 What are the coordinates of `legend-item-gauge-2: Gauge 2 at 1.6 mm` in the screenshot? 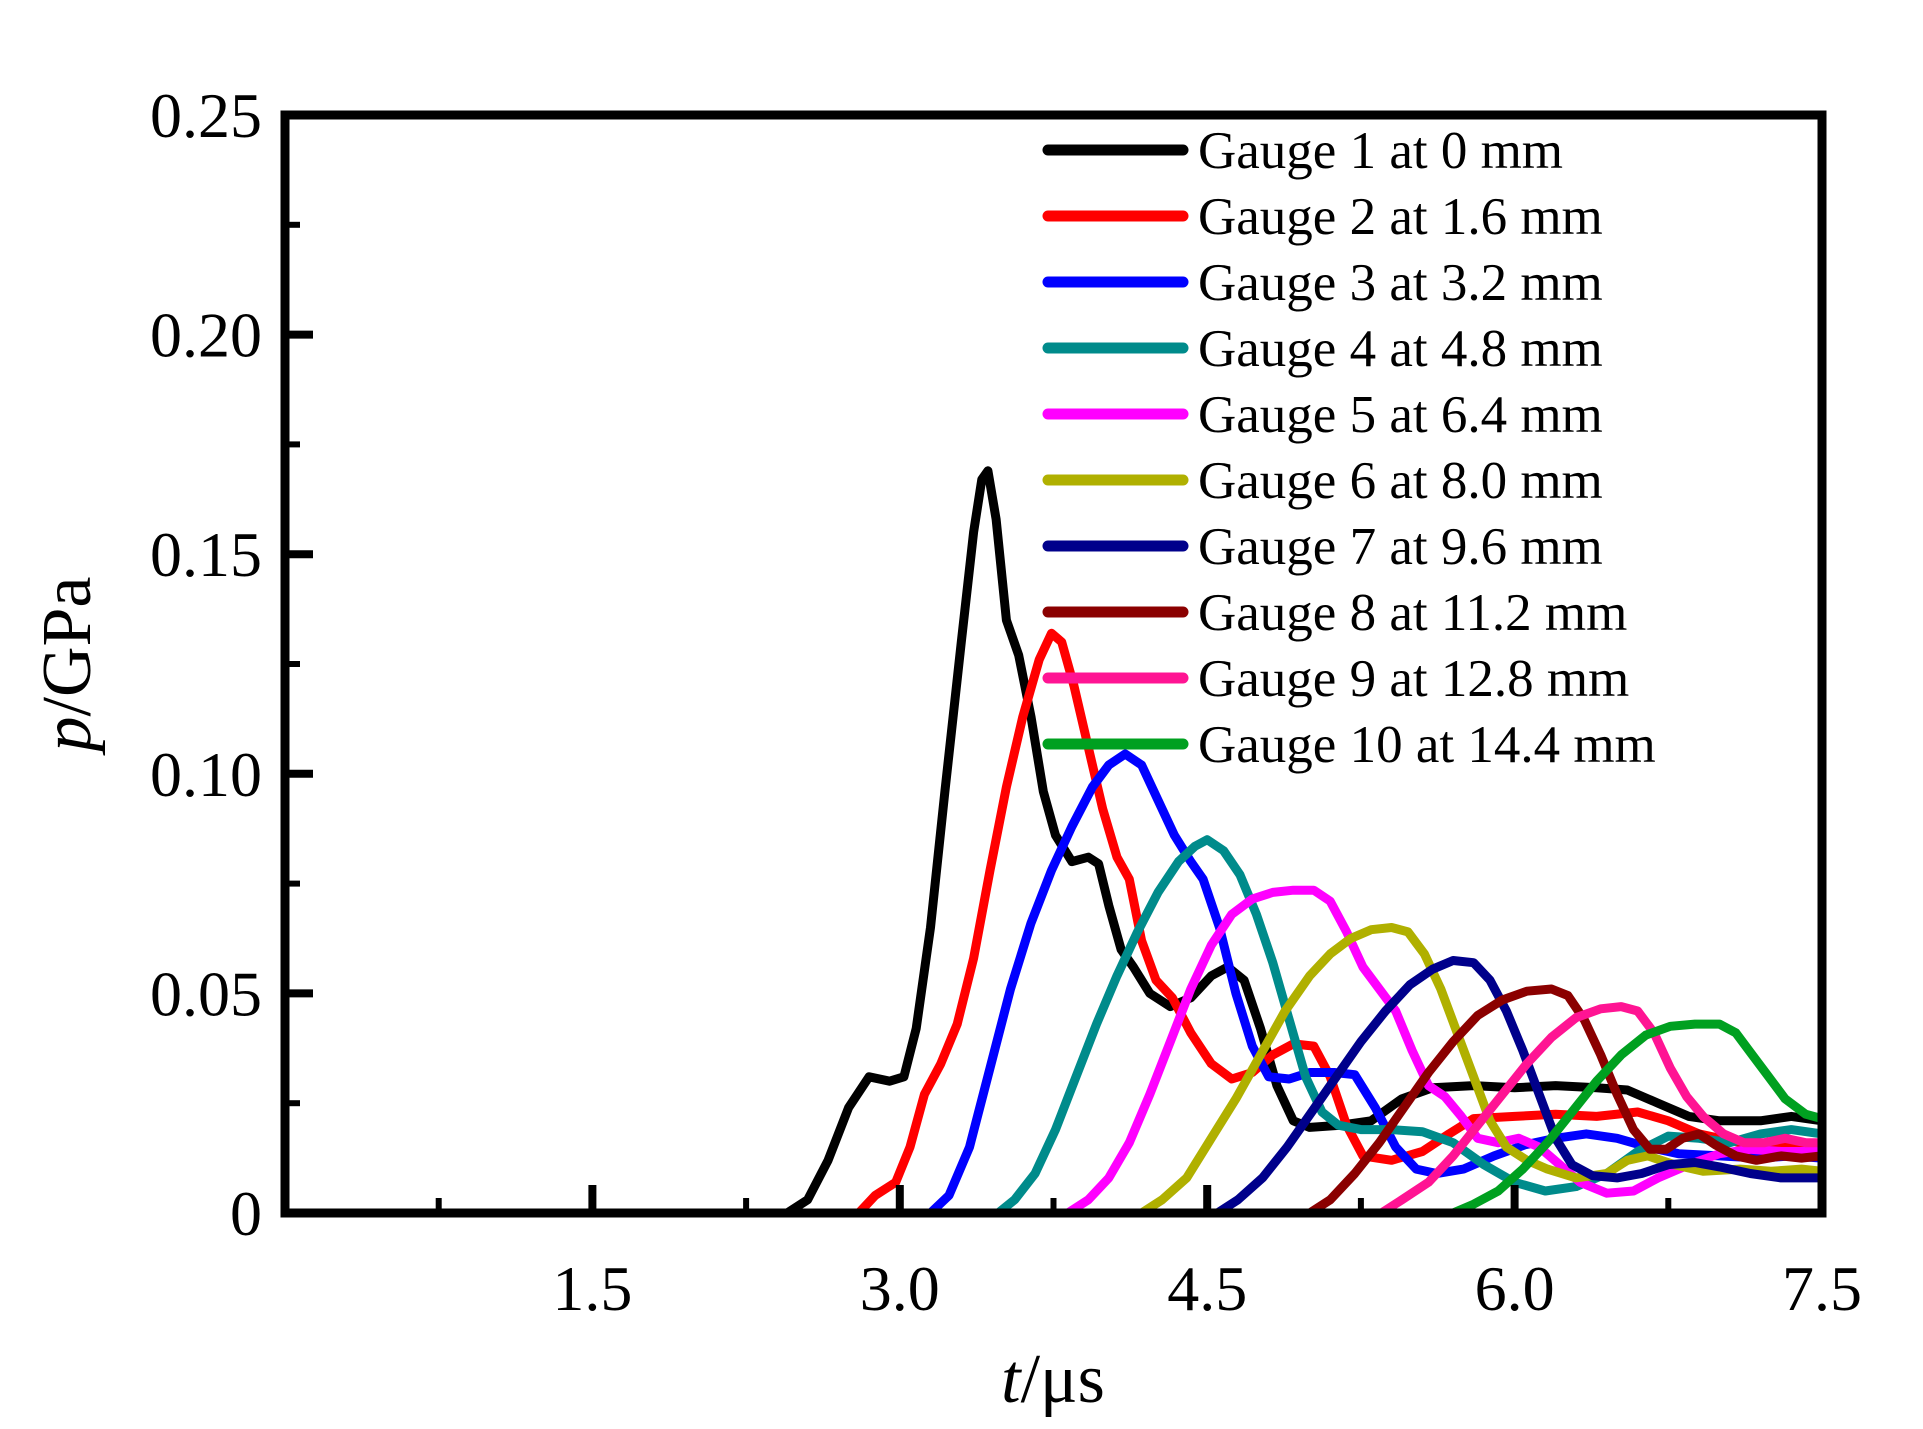 It's located at (1322, 217).